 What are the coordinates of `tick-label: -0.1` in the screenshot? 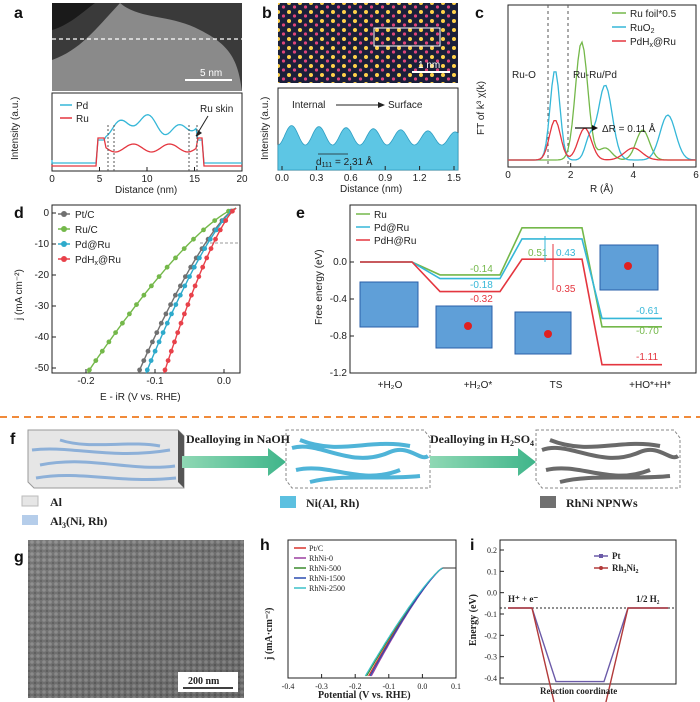 It's located at (155, 381).